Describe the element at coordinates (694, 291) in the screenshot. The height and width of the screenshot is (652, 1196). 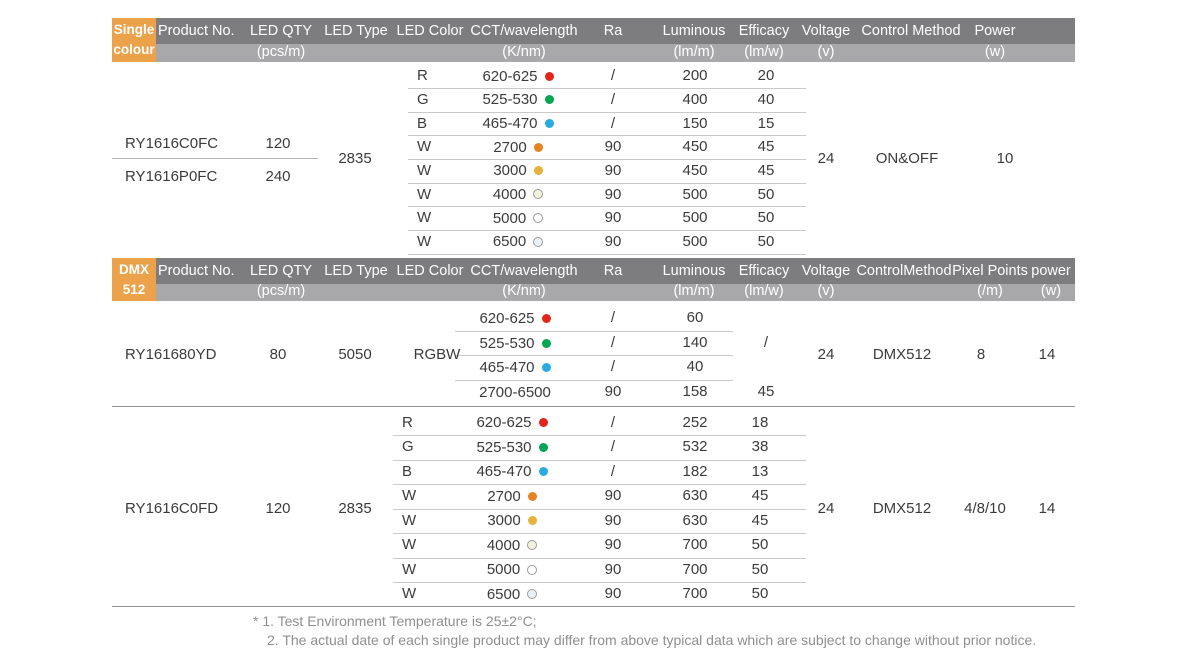
I see `header-luminous-unit: (lm/m)` at that location.